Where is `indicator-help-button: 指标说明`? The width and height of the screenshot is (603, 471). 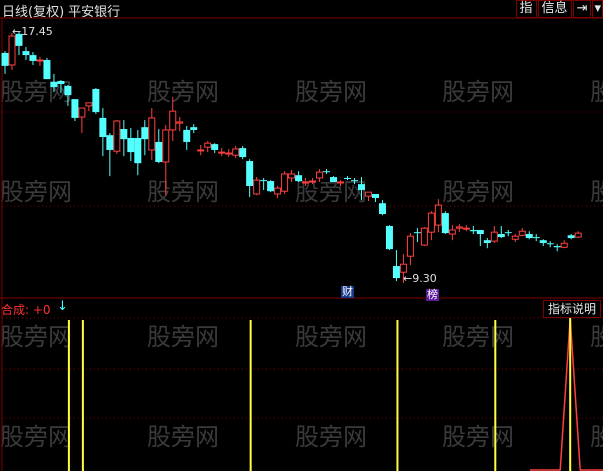 indicator-help-button: 指标说明 is located at coordinates (571, 309).